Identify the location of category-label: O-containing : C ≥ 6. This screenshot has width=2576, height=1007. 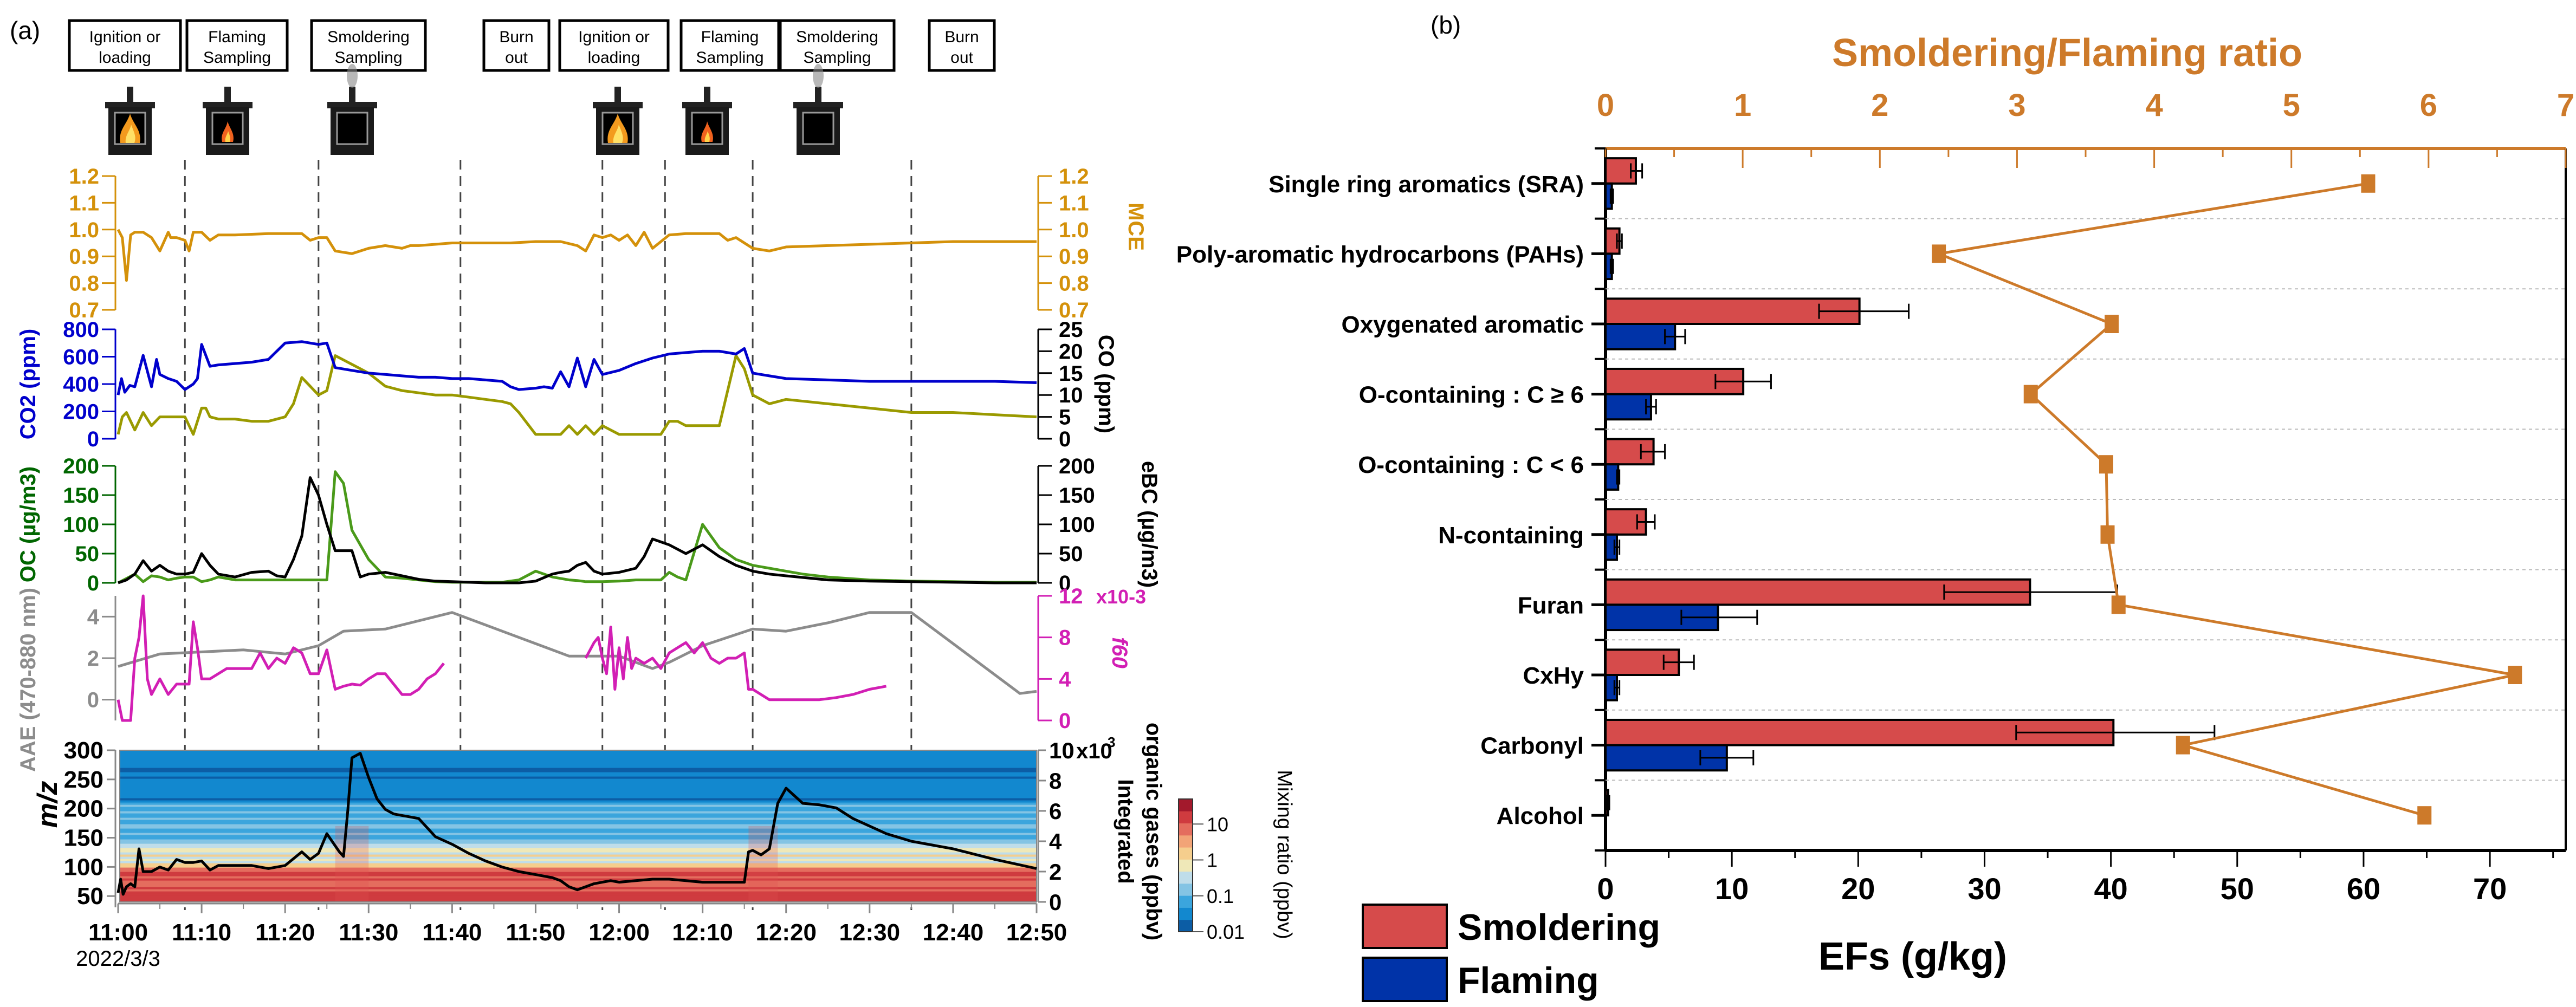
(1471, 395).